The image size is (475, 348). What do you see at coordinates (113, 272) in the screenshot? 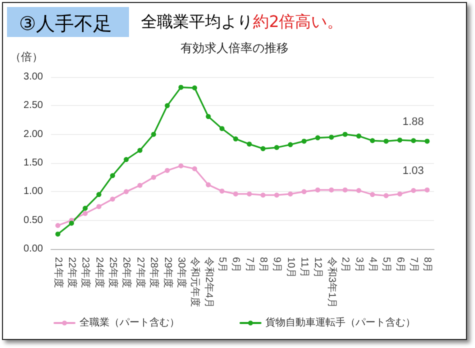
I see `x-tick-label: 25年度` at bounding box center [113, 272].